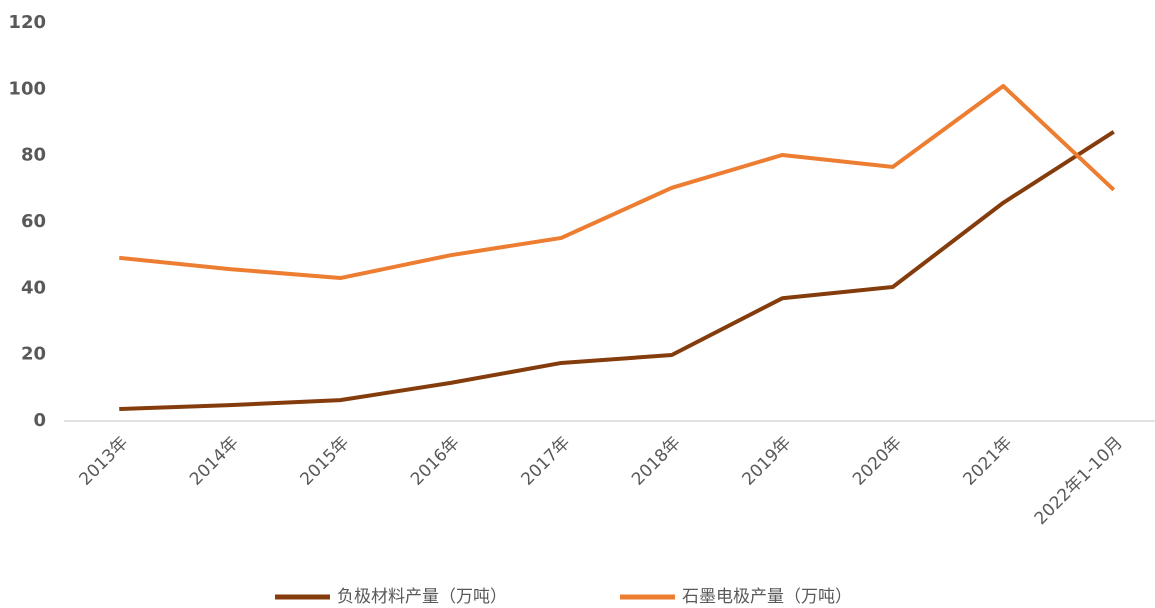  I want to click on x-tick-label: 2014年, so click(214, 461).